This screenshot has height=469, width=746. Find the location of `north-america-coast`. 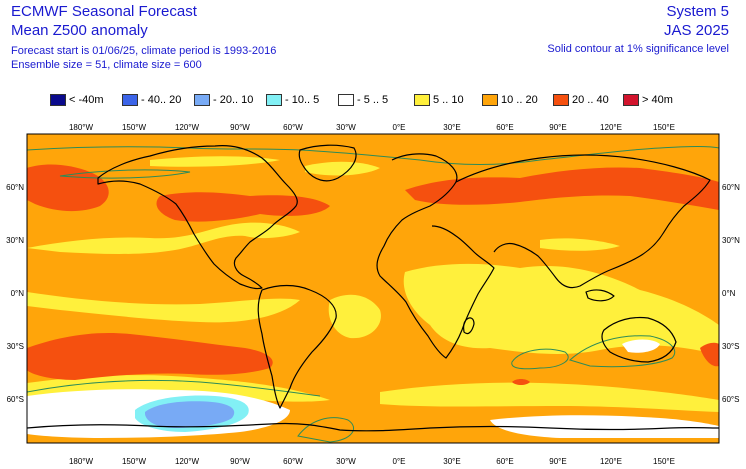

north-america-coast is located at coordinates (197, 217).